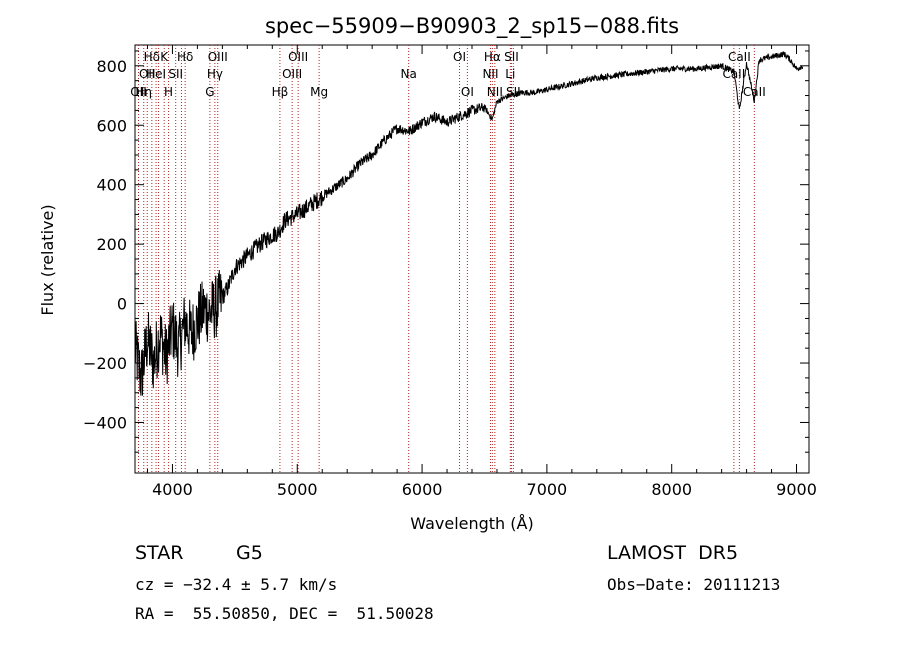 The width and height of the screenshot is (900, 649). Describe the element at coordinates (147, 74) in the screenshot. I see `spectral-line-label-2: OII` at that location.